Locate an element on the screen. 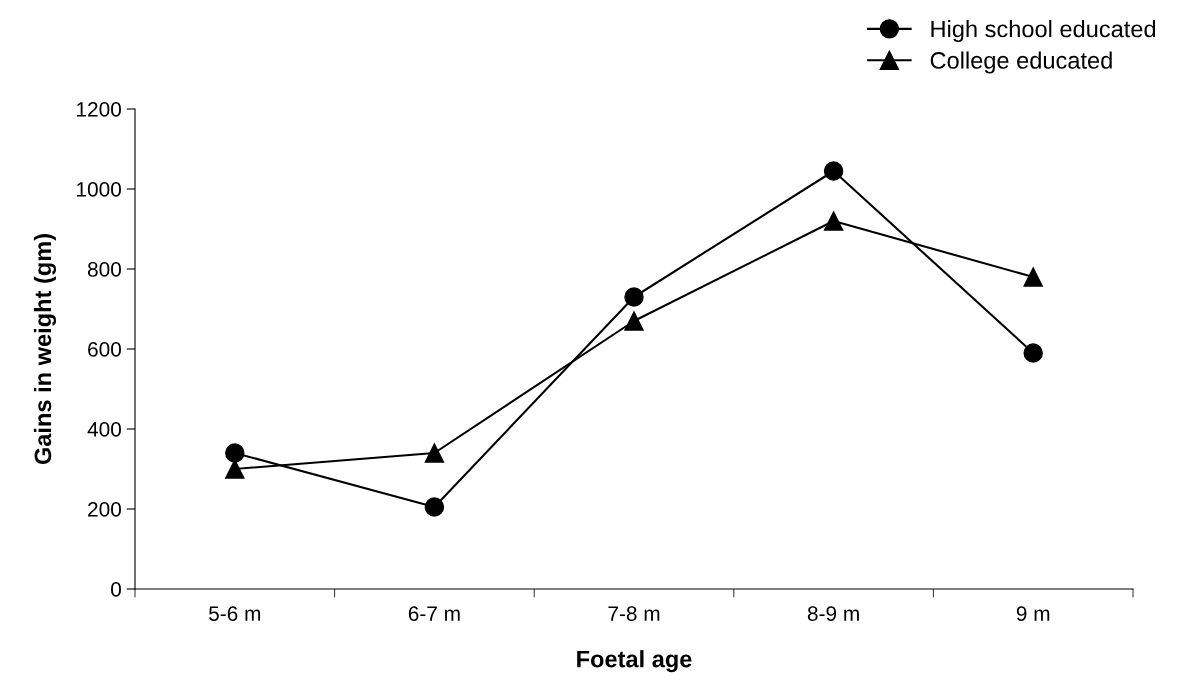 The width and height of the screenshot is (1179, 697). x-tick-label: 5-6 m is located at coordinates (235, 613).